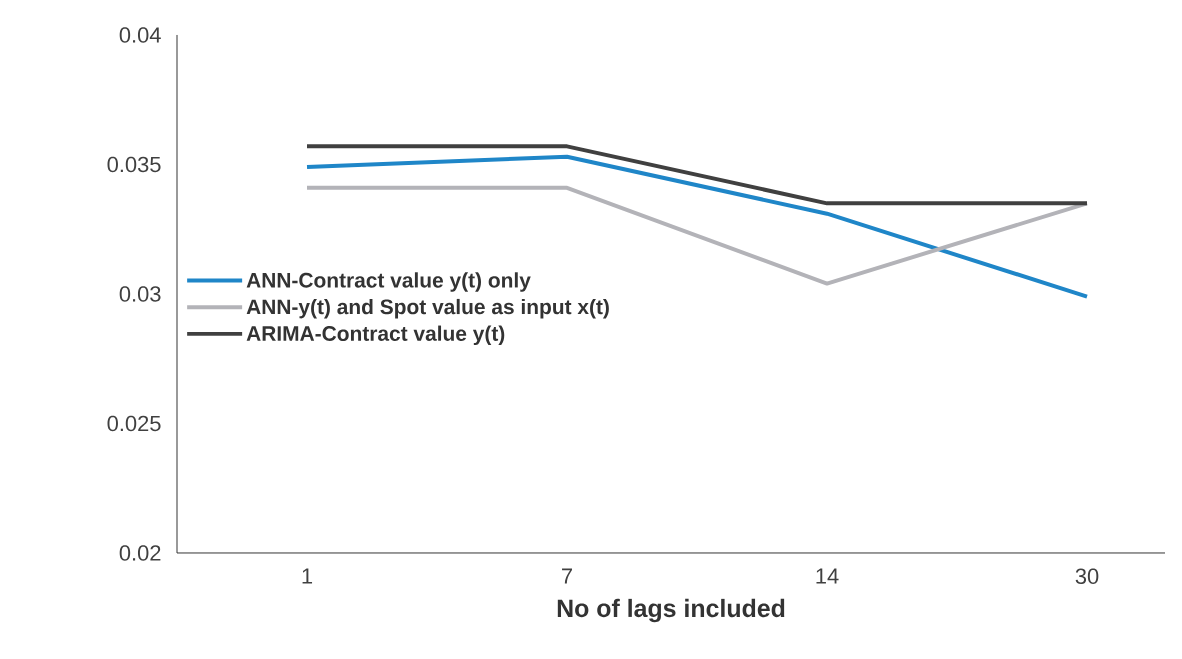  I want to click on x-tick-label: 7, so click(567, 576).